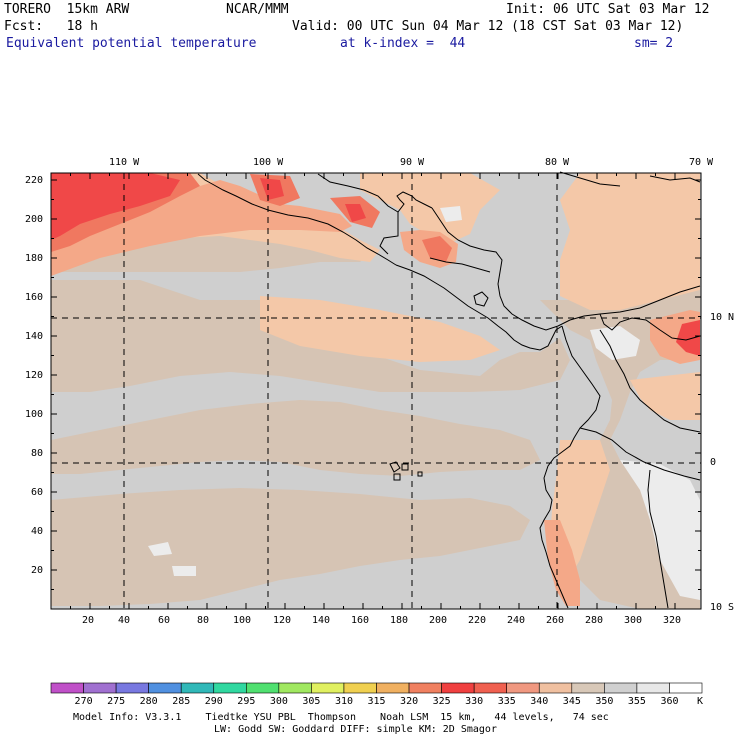 Image resolution: width=740 pixels, height=740 pixels. I want to click on y-index-label: 180, so click(34, 258).